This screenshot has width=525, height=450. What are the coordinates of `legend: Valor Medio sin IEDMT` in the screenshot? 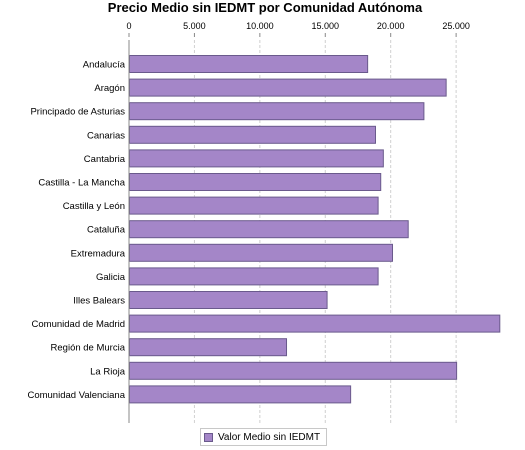 It's located at (264, 437).